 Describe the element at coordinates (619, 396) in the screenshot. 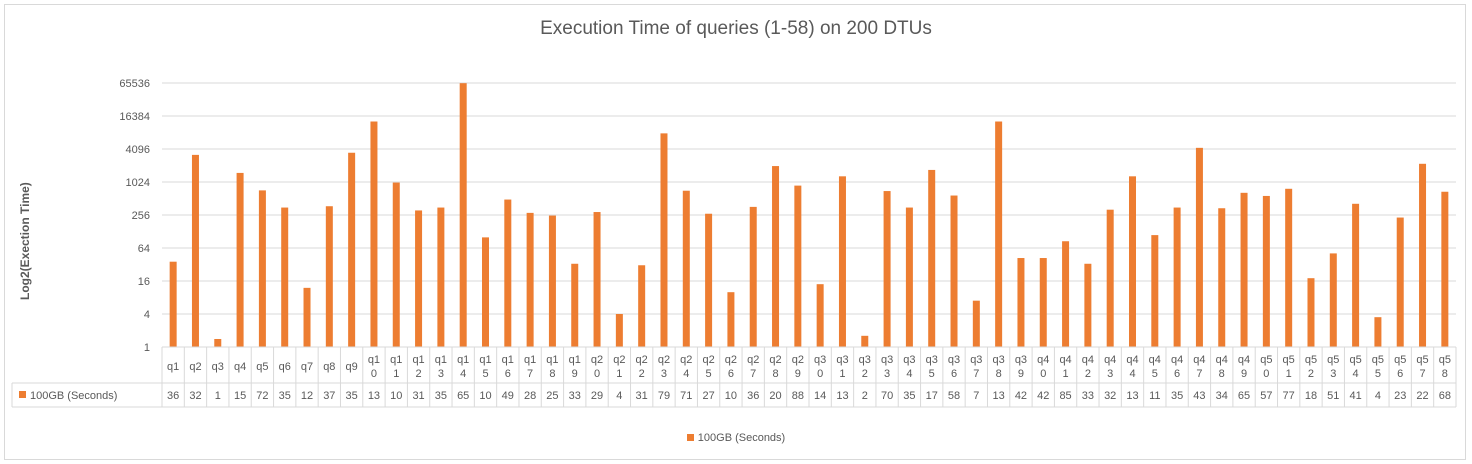

I see `data-label: 4` at that location.